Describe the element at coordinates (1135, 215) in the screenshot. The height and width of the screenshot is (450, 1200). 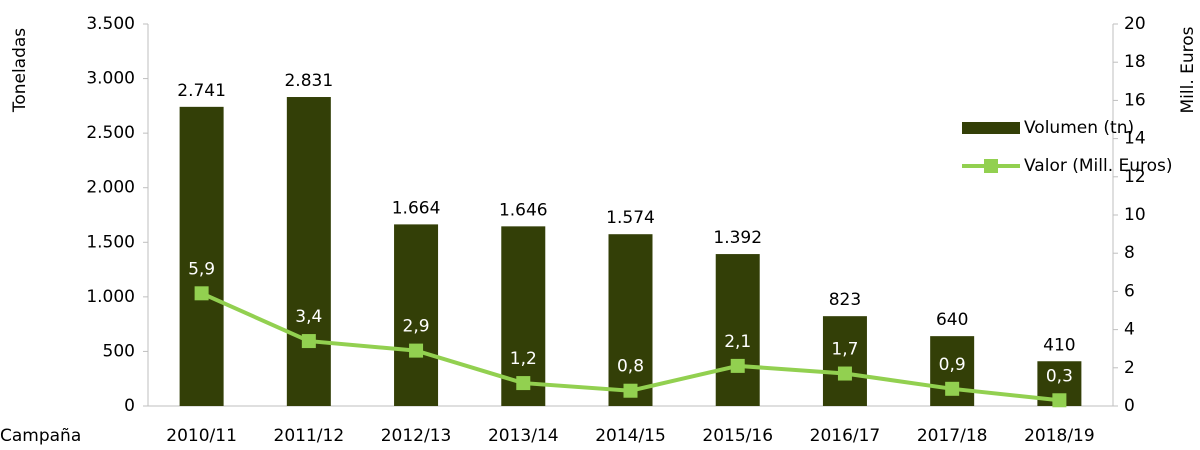
I see `y2-tick-label: 10` at that location.